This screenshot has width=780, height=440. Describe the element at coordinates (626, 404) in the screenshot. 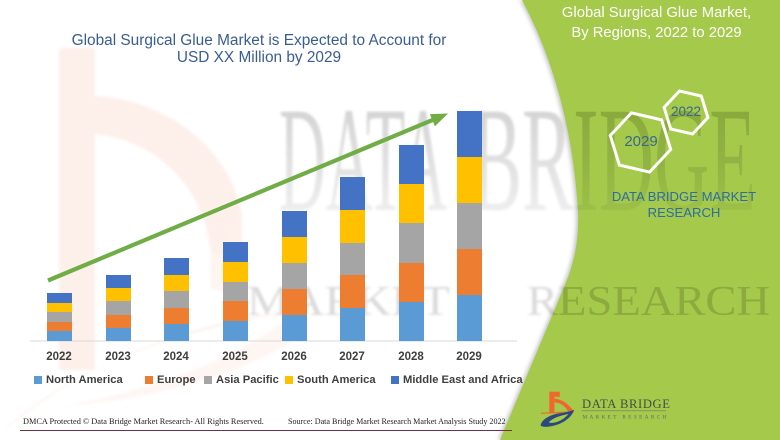

I see `svg-text: DATA BRIDGE` at that location.